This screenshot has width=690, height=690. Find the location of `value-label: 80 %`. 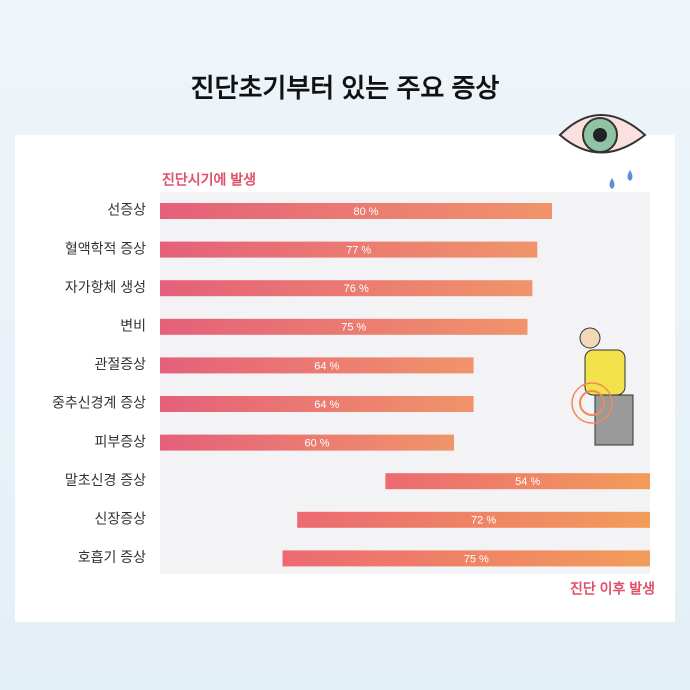

value-label: 80 % is located at coordinates (365, 212).